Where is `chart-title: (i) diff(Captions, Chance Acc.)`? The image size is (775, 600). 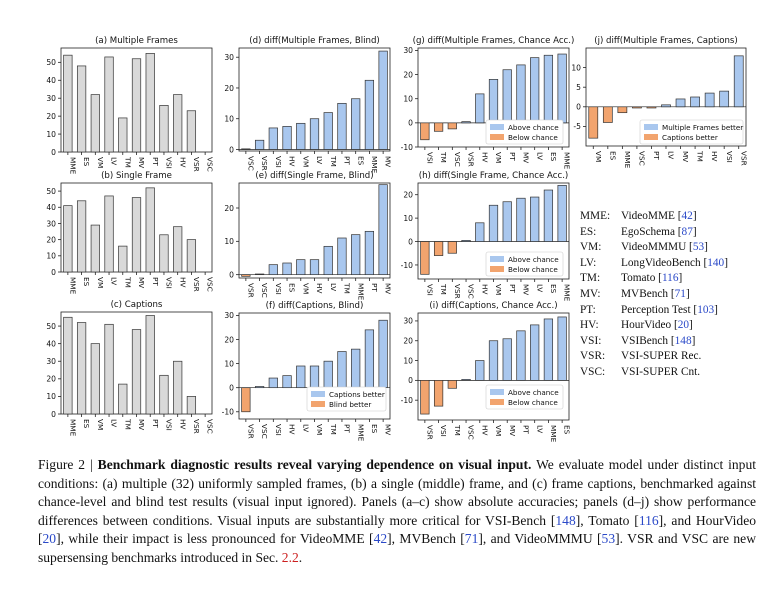 chart-title: (i) diff(Captions, Chance Acc.) is located at coordinates (493, 306).